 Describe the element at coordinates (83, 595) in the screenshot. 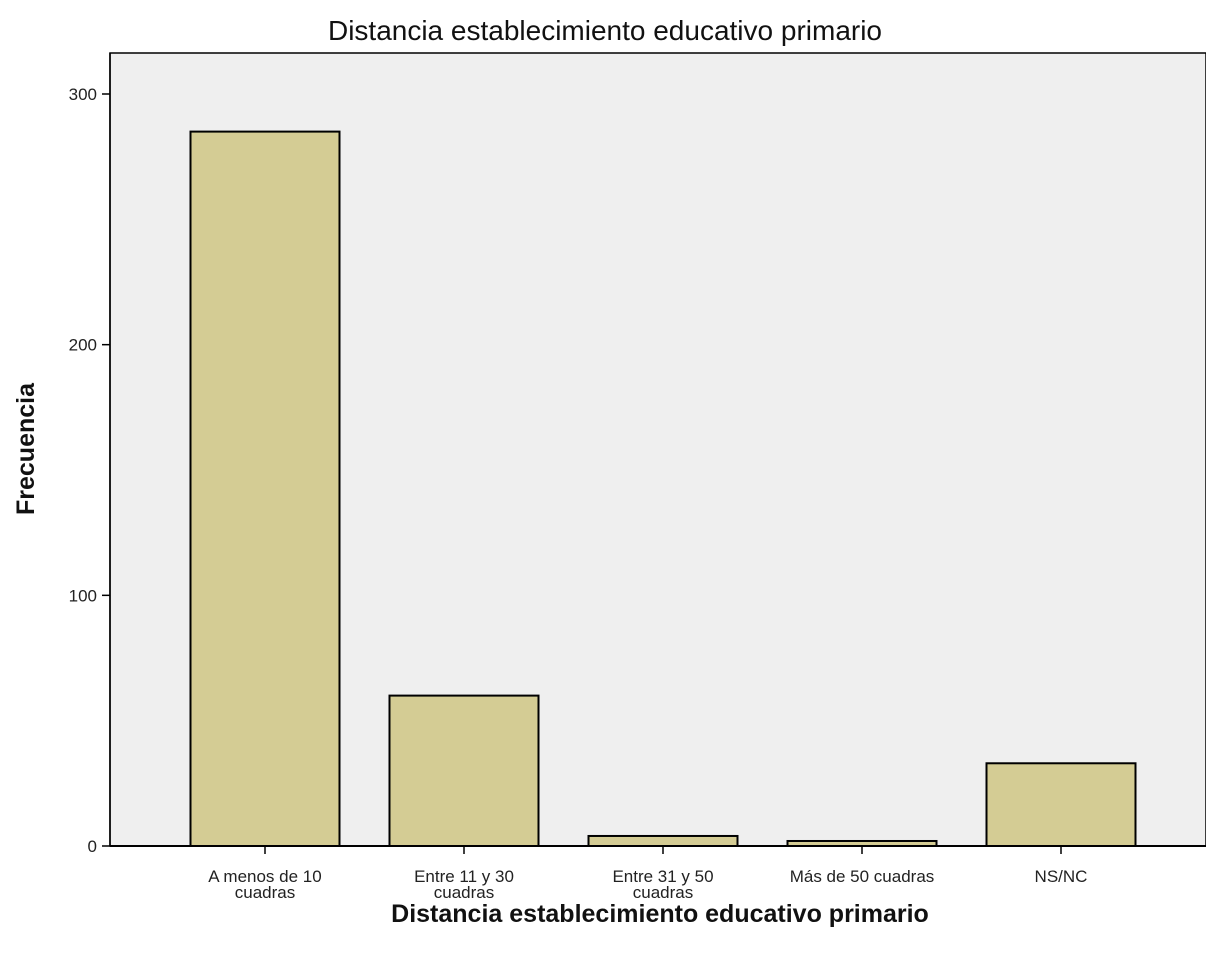

I see `y-tick-label: 100` at that location.